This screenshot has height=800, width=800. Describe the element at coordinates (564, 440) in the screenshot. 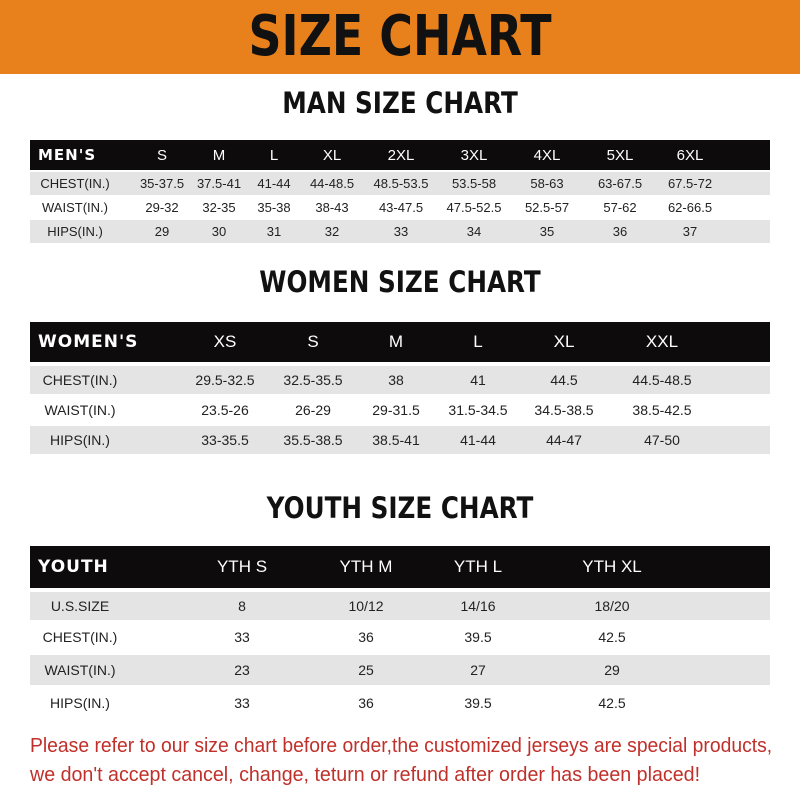

I see `size-value: 44-47` at that location.